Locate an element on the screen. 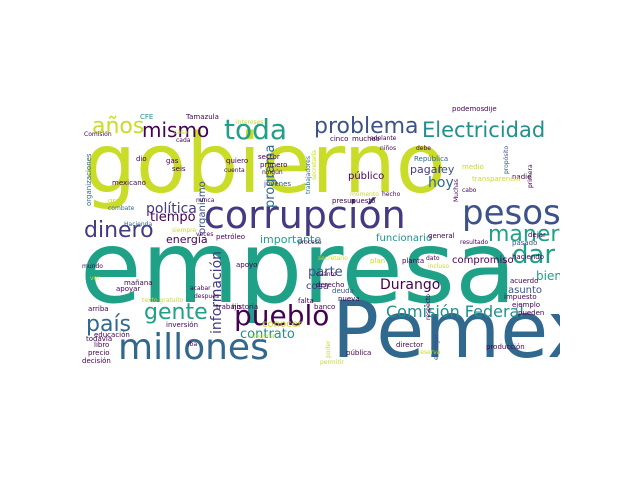  word-manana: mañana is located at coordinates (138, 283).